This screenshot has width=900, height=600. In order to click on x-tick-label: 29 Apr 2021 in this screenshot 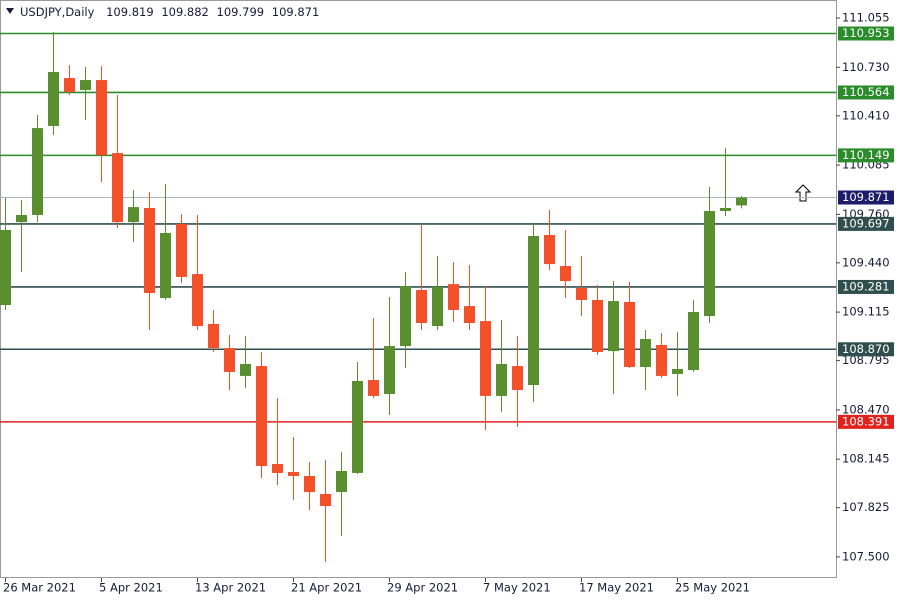, I will do `click(422, 588)`.